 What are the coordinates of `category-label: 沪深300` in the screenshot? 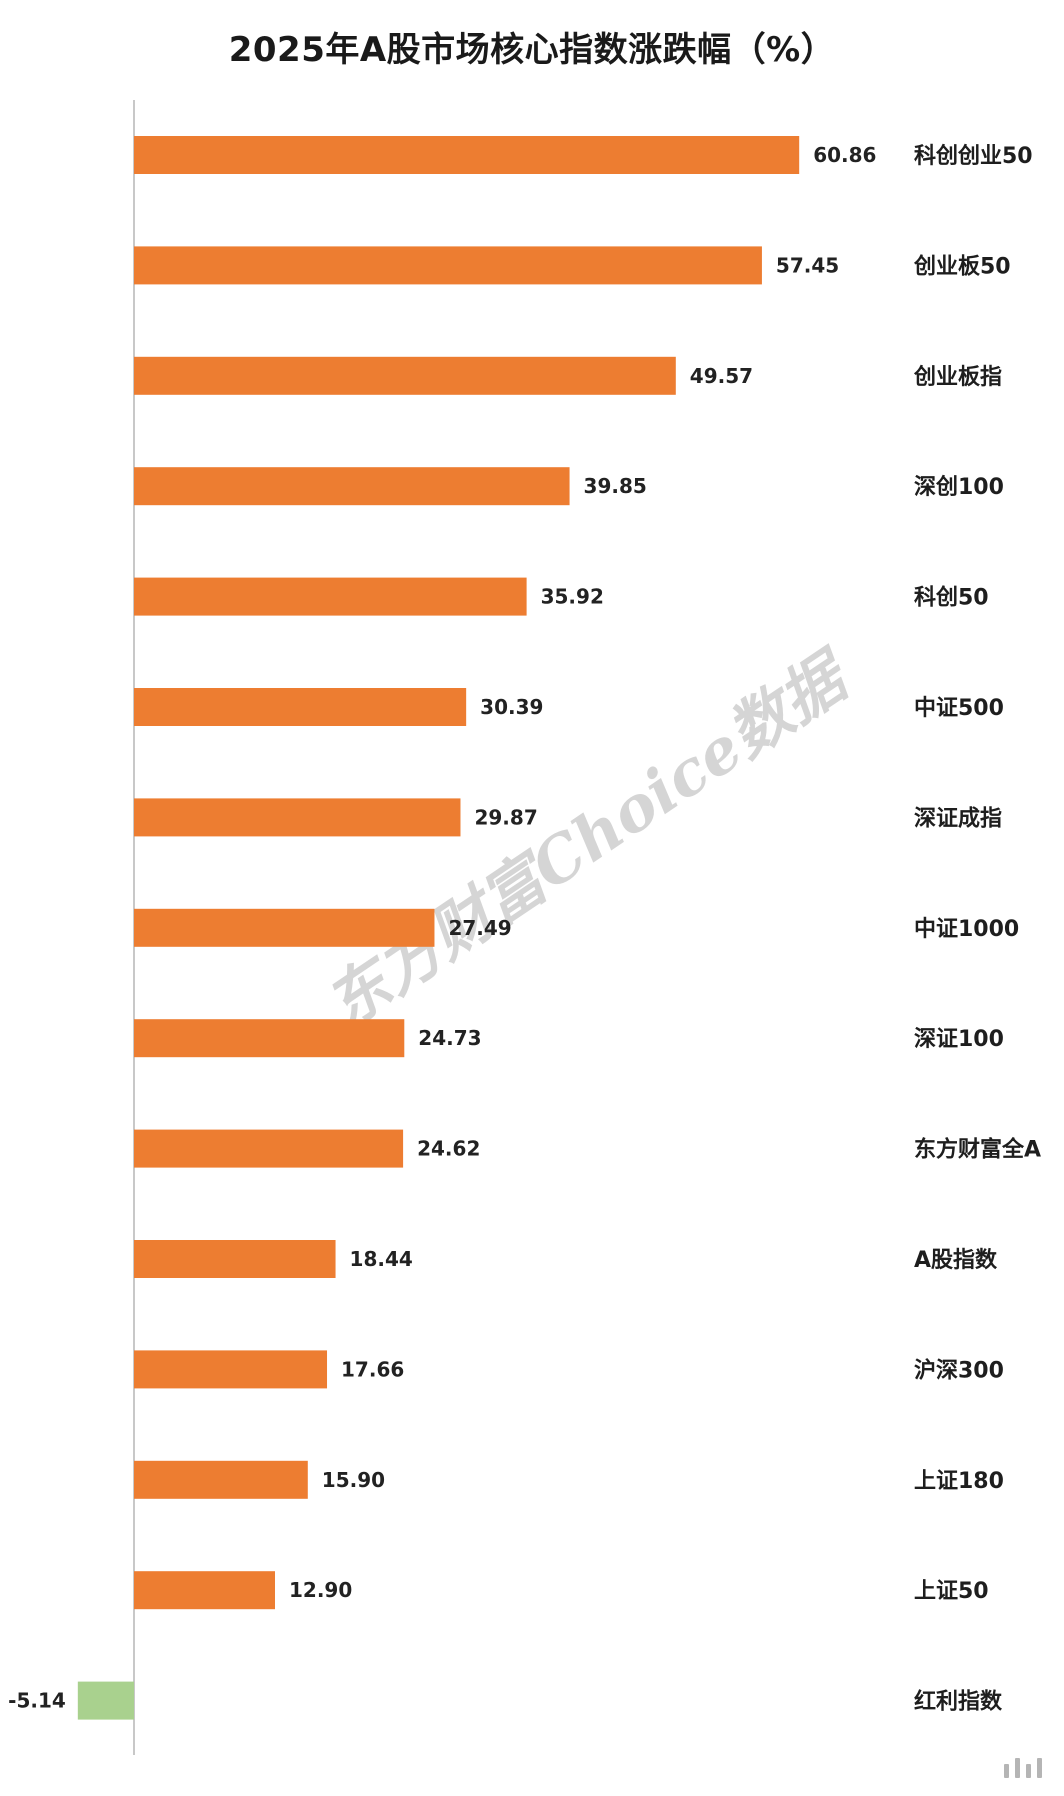 It's located at (959, 1370).